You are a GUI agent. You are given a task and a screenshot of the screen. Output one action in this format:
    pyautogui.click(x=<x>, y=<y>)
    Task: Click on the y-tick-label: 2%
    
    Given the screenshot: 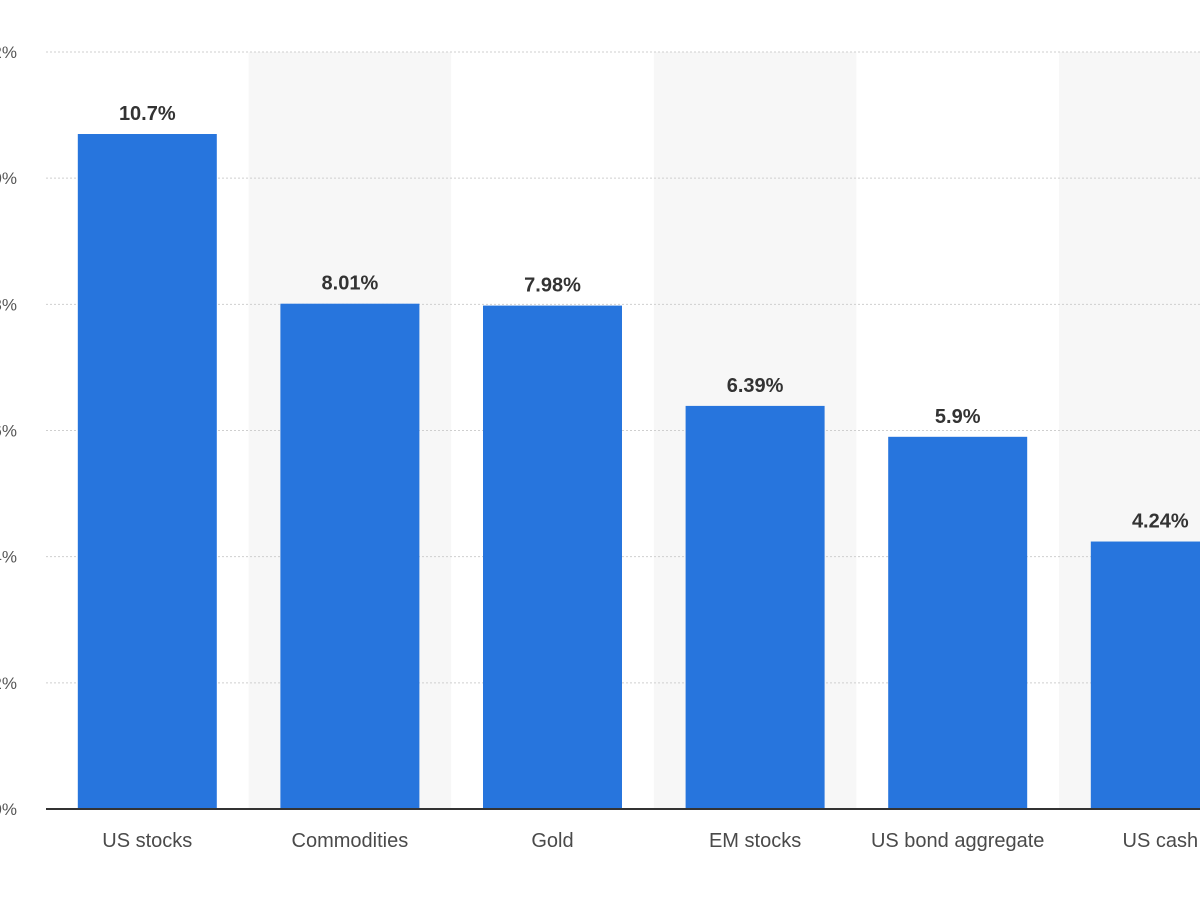 What is the action you would take?
    pyautogui.click(x=8, y=683)
    